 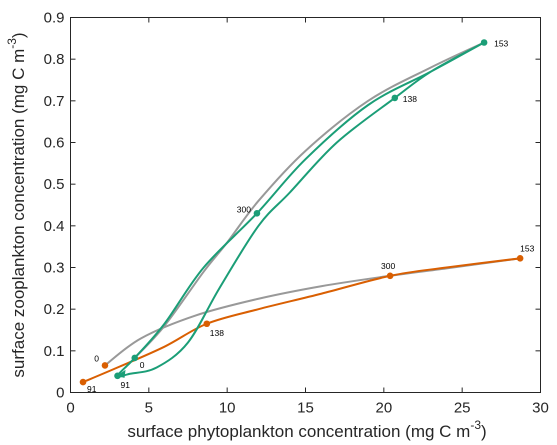 What do you see at coordinates (227, 408) in the screenshot?
I see `x-tick-label: 10` at bounding box center [227, 408].